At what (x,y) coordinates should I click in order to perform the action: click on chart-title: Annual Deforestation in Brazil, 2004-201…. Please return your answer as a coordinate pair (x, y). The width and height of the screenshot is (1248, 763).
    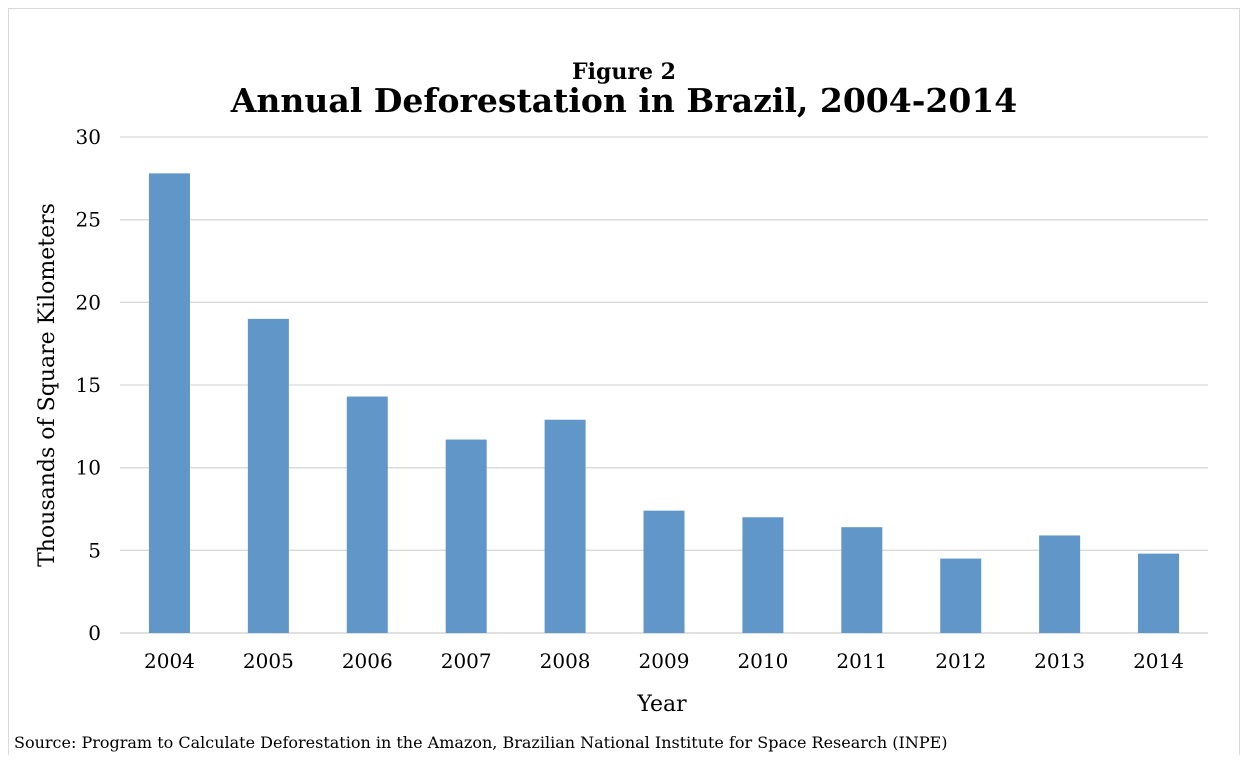
    Looking at the image, I should click on (624, 100).